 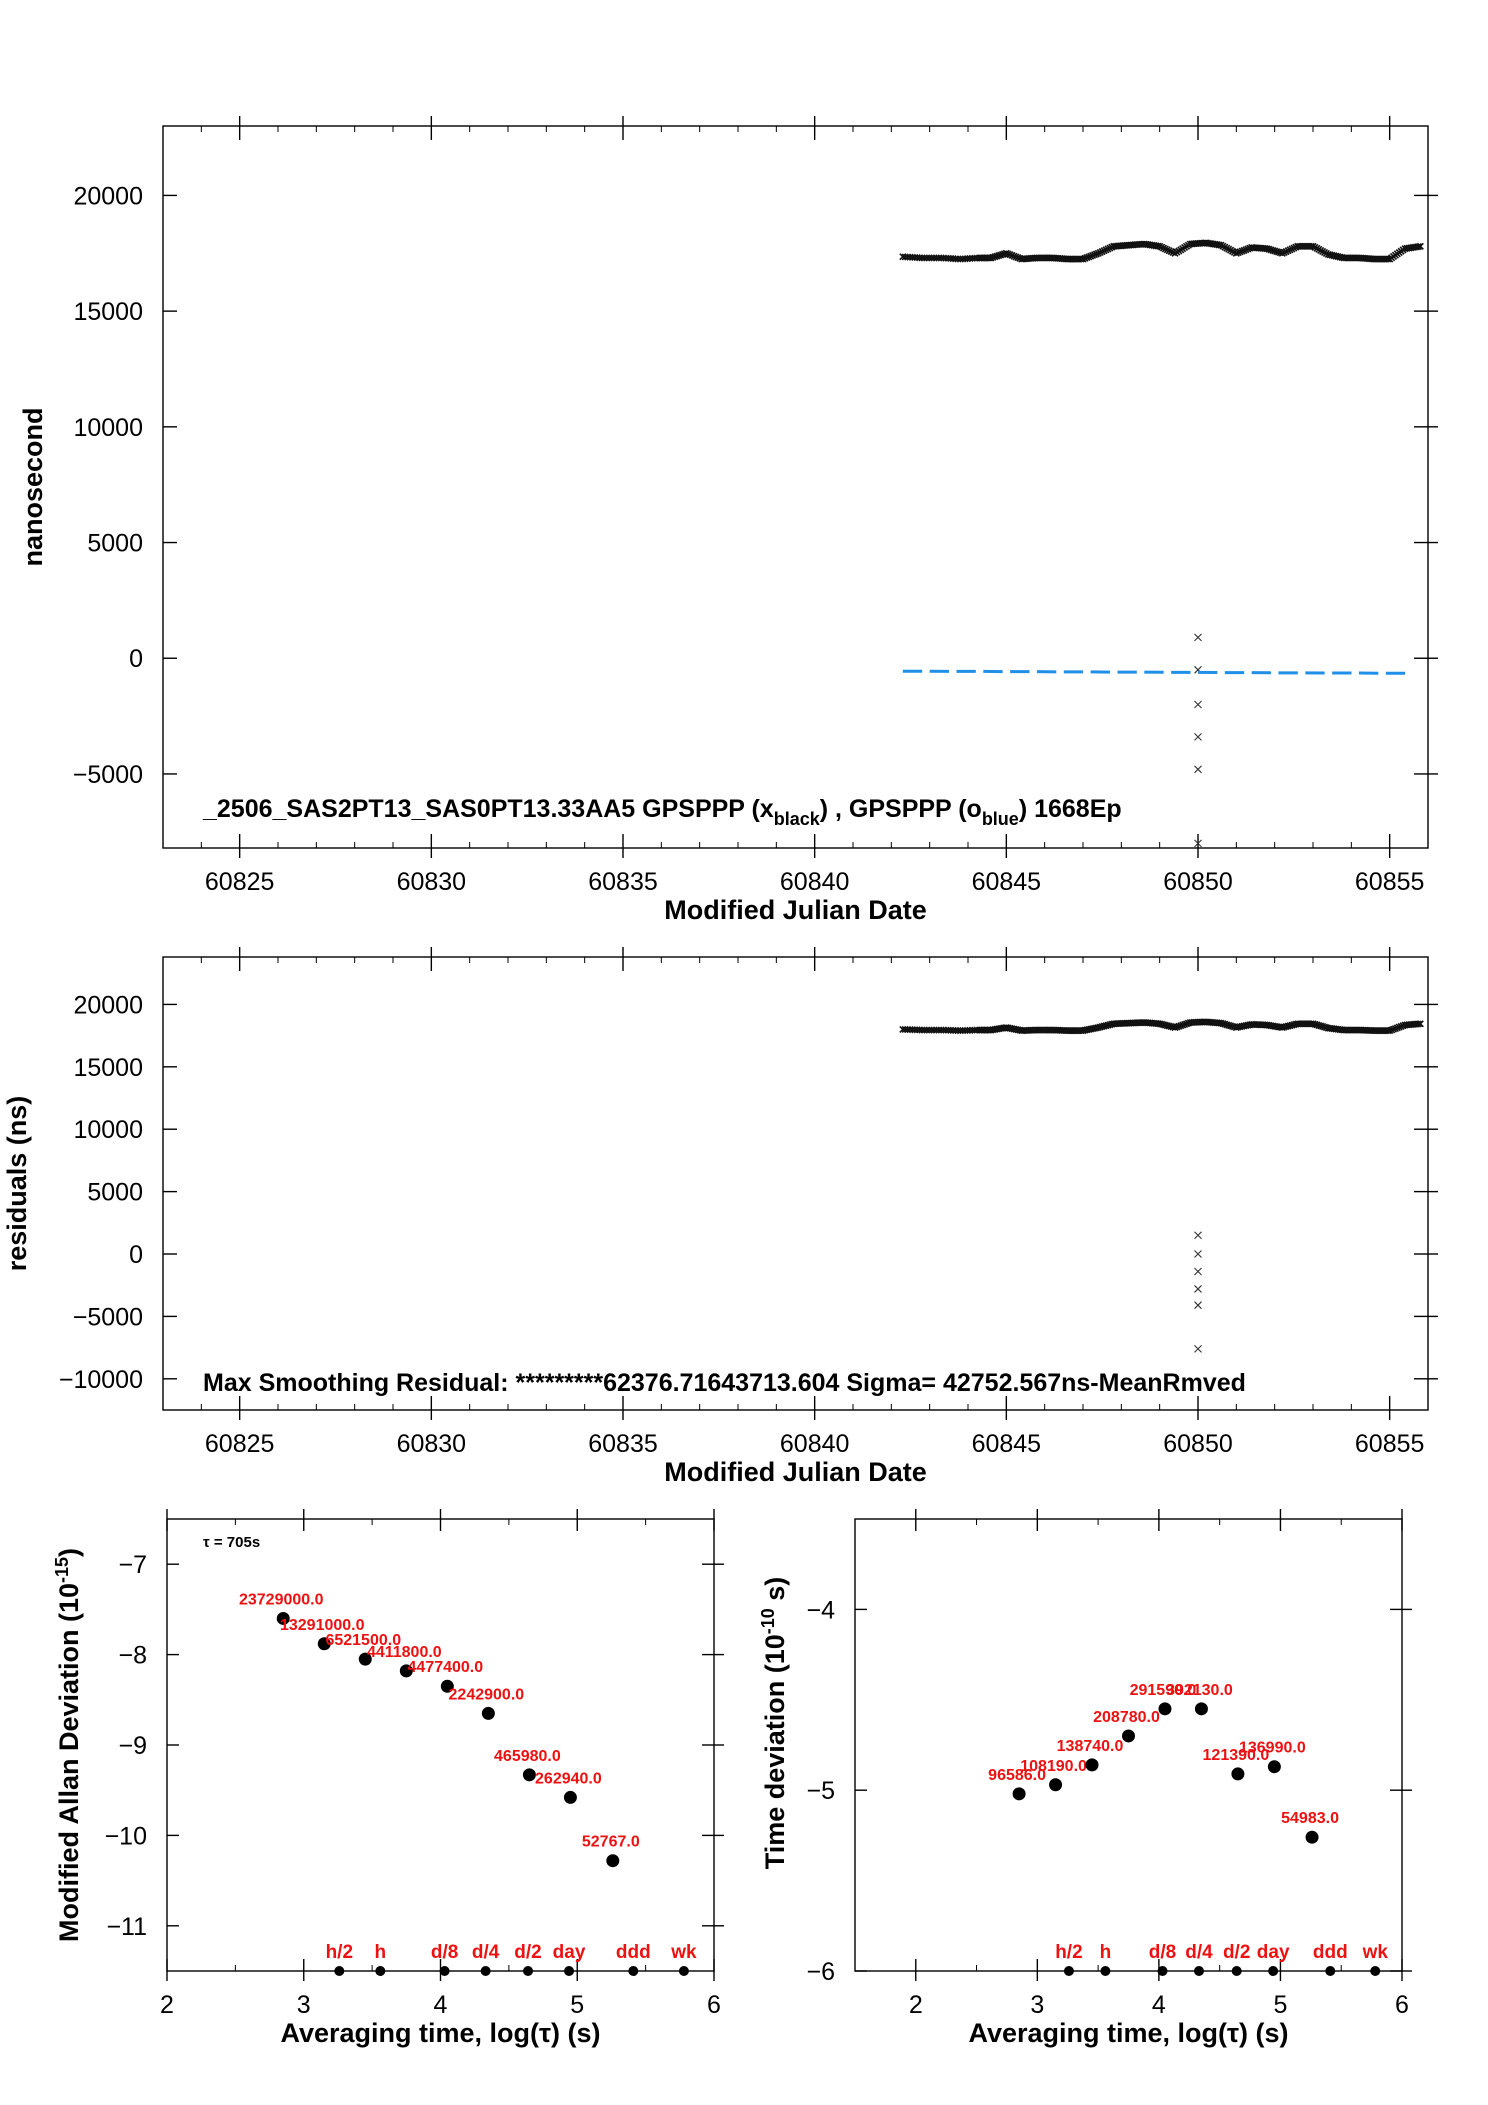 I want to click on caption-sub2: blue, so click(x=1000, y=819).